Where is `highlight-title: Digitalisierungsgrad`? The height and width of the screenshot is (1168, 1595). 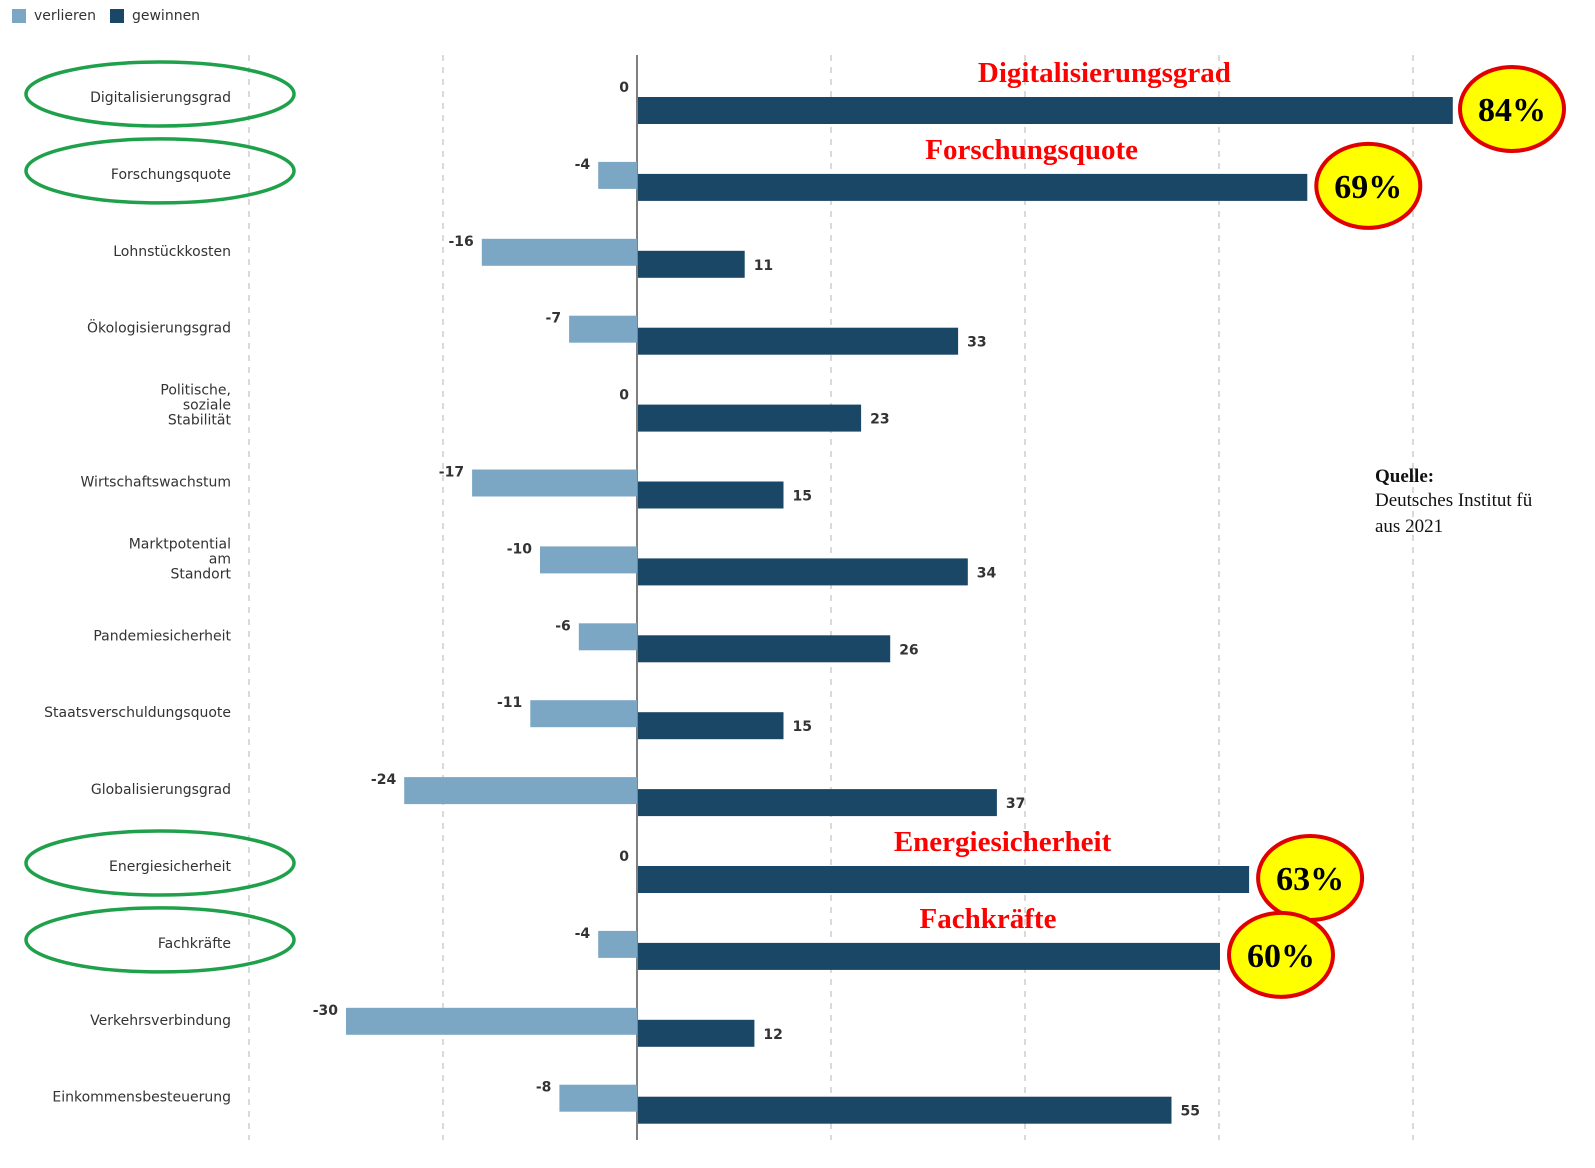
highlight-title: Digitalisierungsgrad is located at coordinates (1104, 73).